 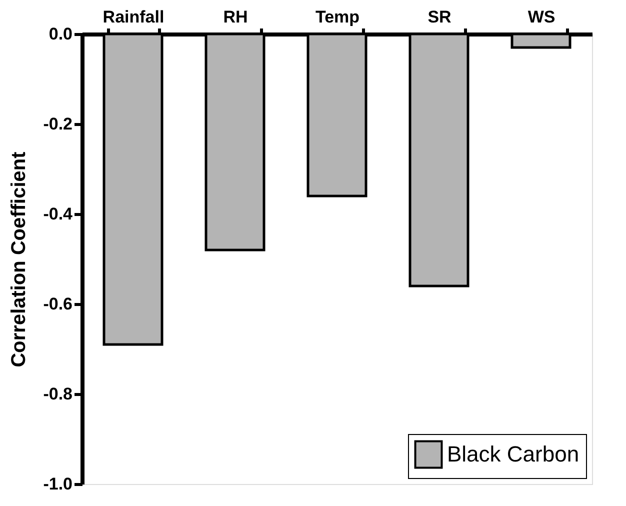 I want to click on x-tick-label: Rainfall, so click(x=133, y=17).